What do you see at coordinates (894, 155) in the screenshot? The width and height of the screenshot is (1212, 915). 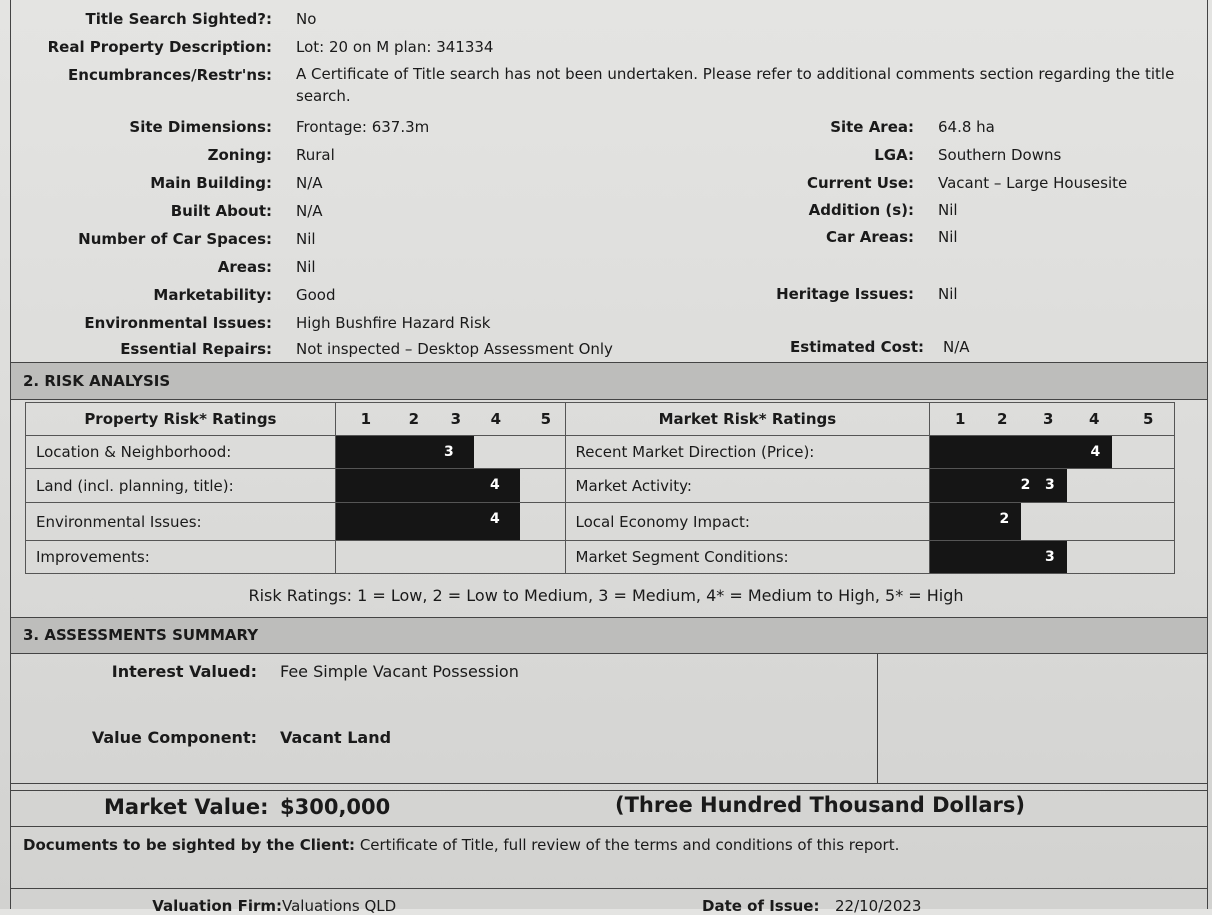 I see `detail-label: LGA:` at bounding box center [894, 155].